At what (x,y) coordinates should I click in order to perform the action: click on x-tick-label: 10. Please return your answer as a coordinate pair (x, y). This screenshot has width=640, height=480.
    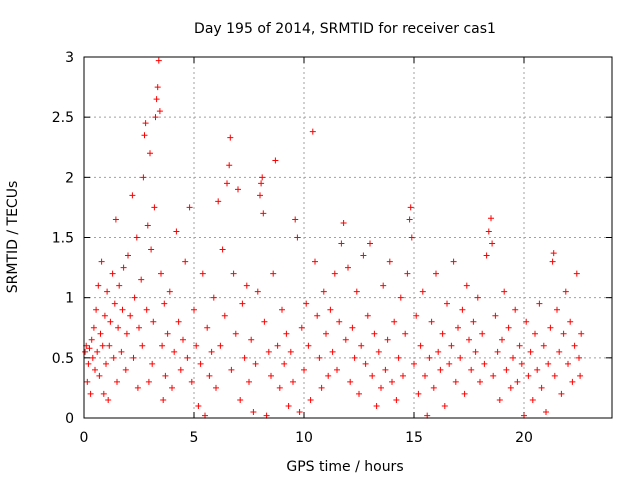
    Looking at the image, I should click on (304, 438).